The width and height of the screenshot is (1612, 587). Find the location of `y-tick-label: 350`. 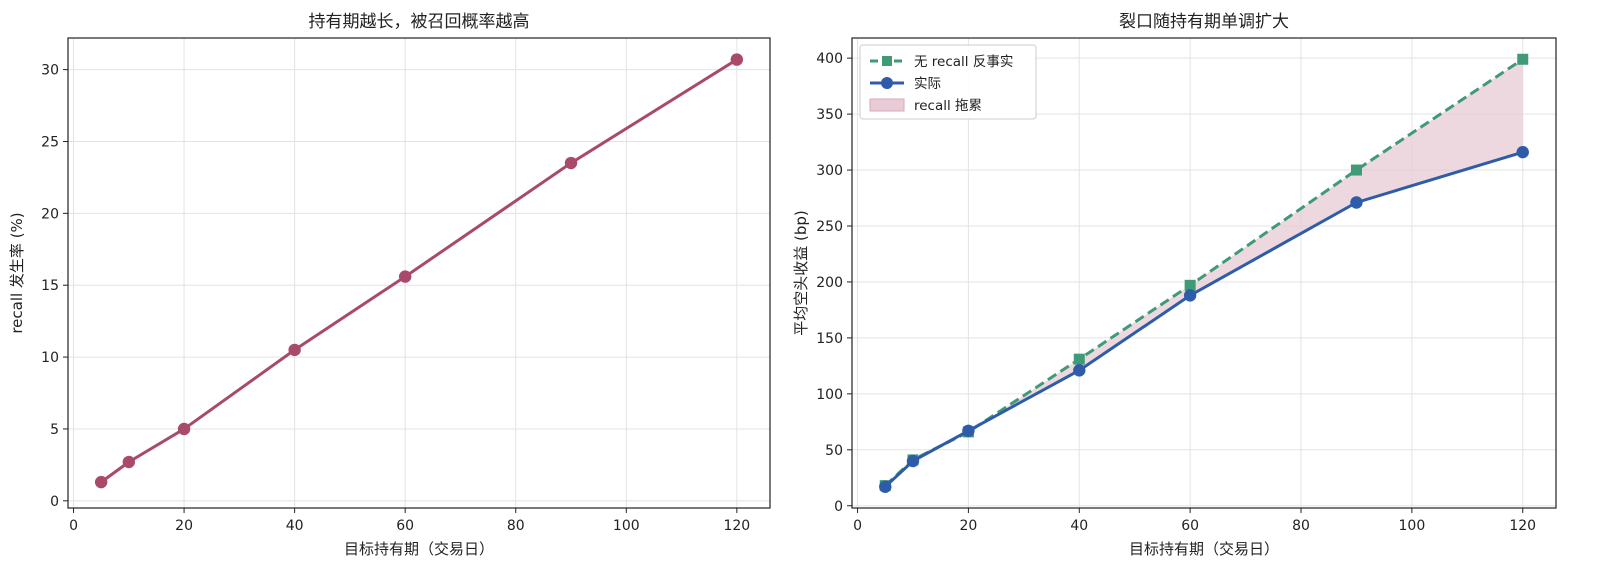

y-tick-label: 350 is located at coordinates (829, 115).